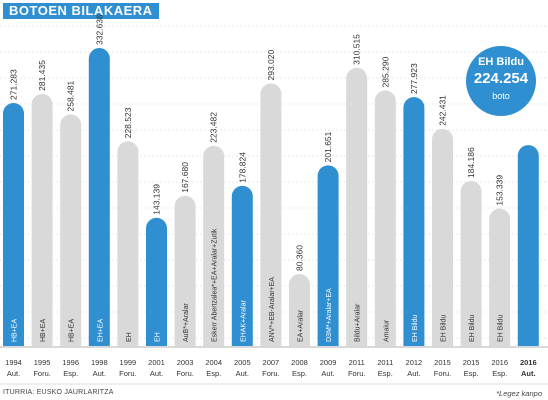 The image size is (548, 400). Describe the element at coordinates (271, 64) in the screenshot. I see `value-label: 293.020` at that location.